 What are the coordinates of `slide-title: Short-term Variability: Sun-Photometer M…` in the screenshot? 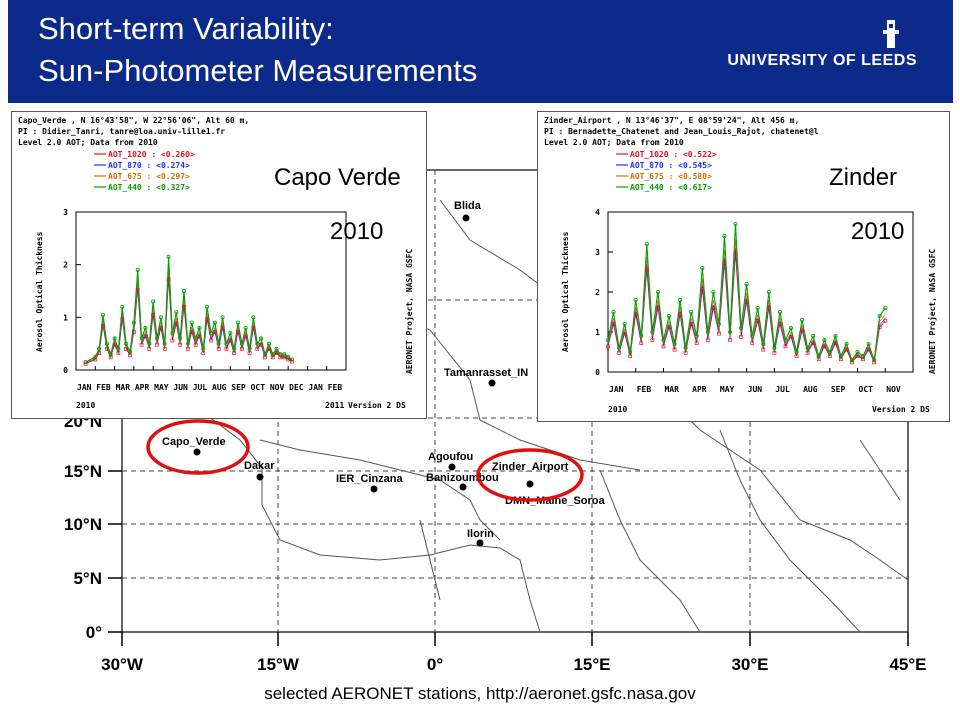 It's located at (257, 50).